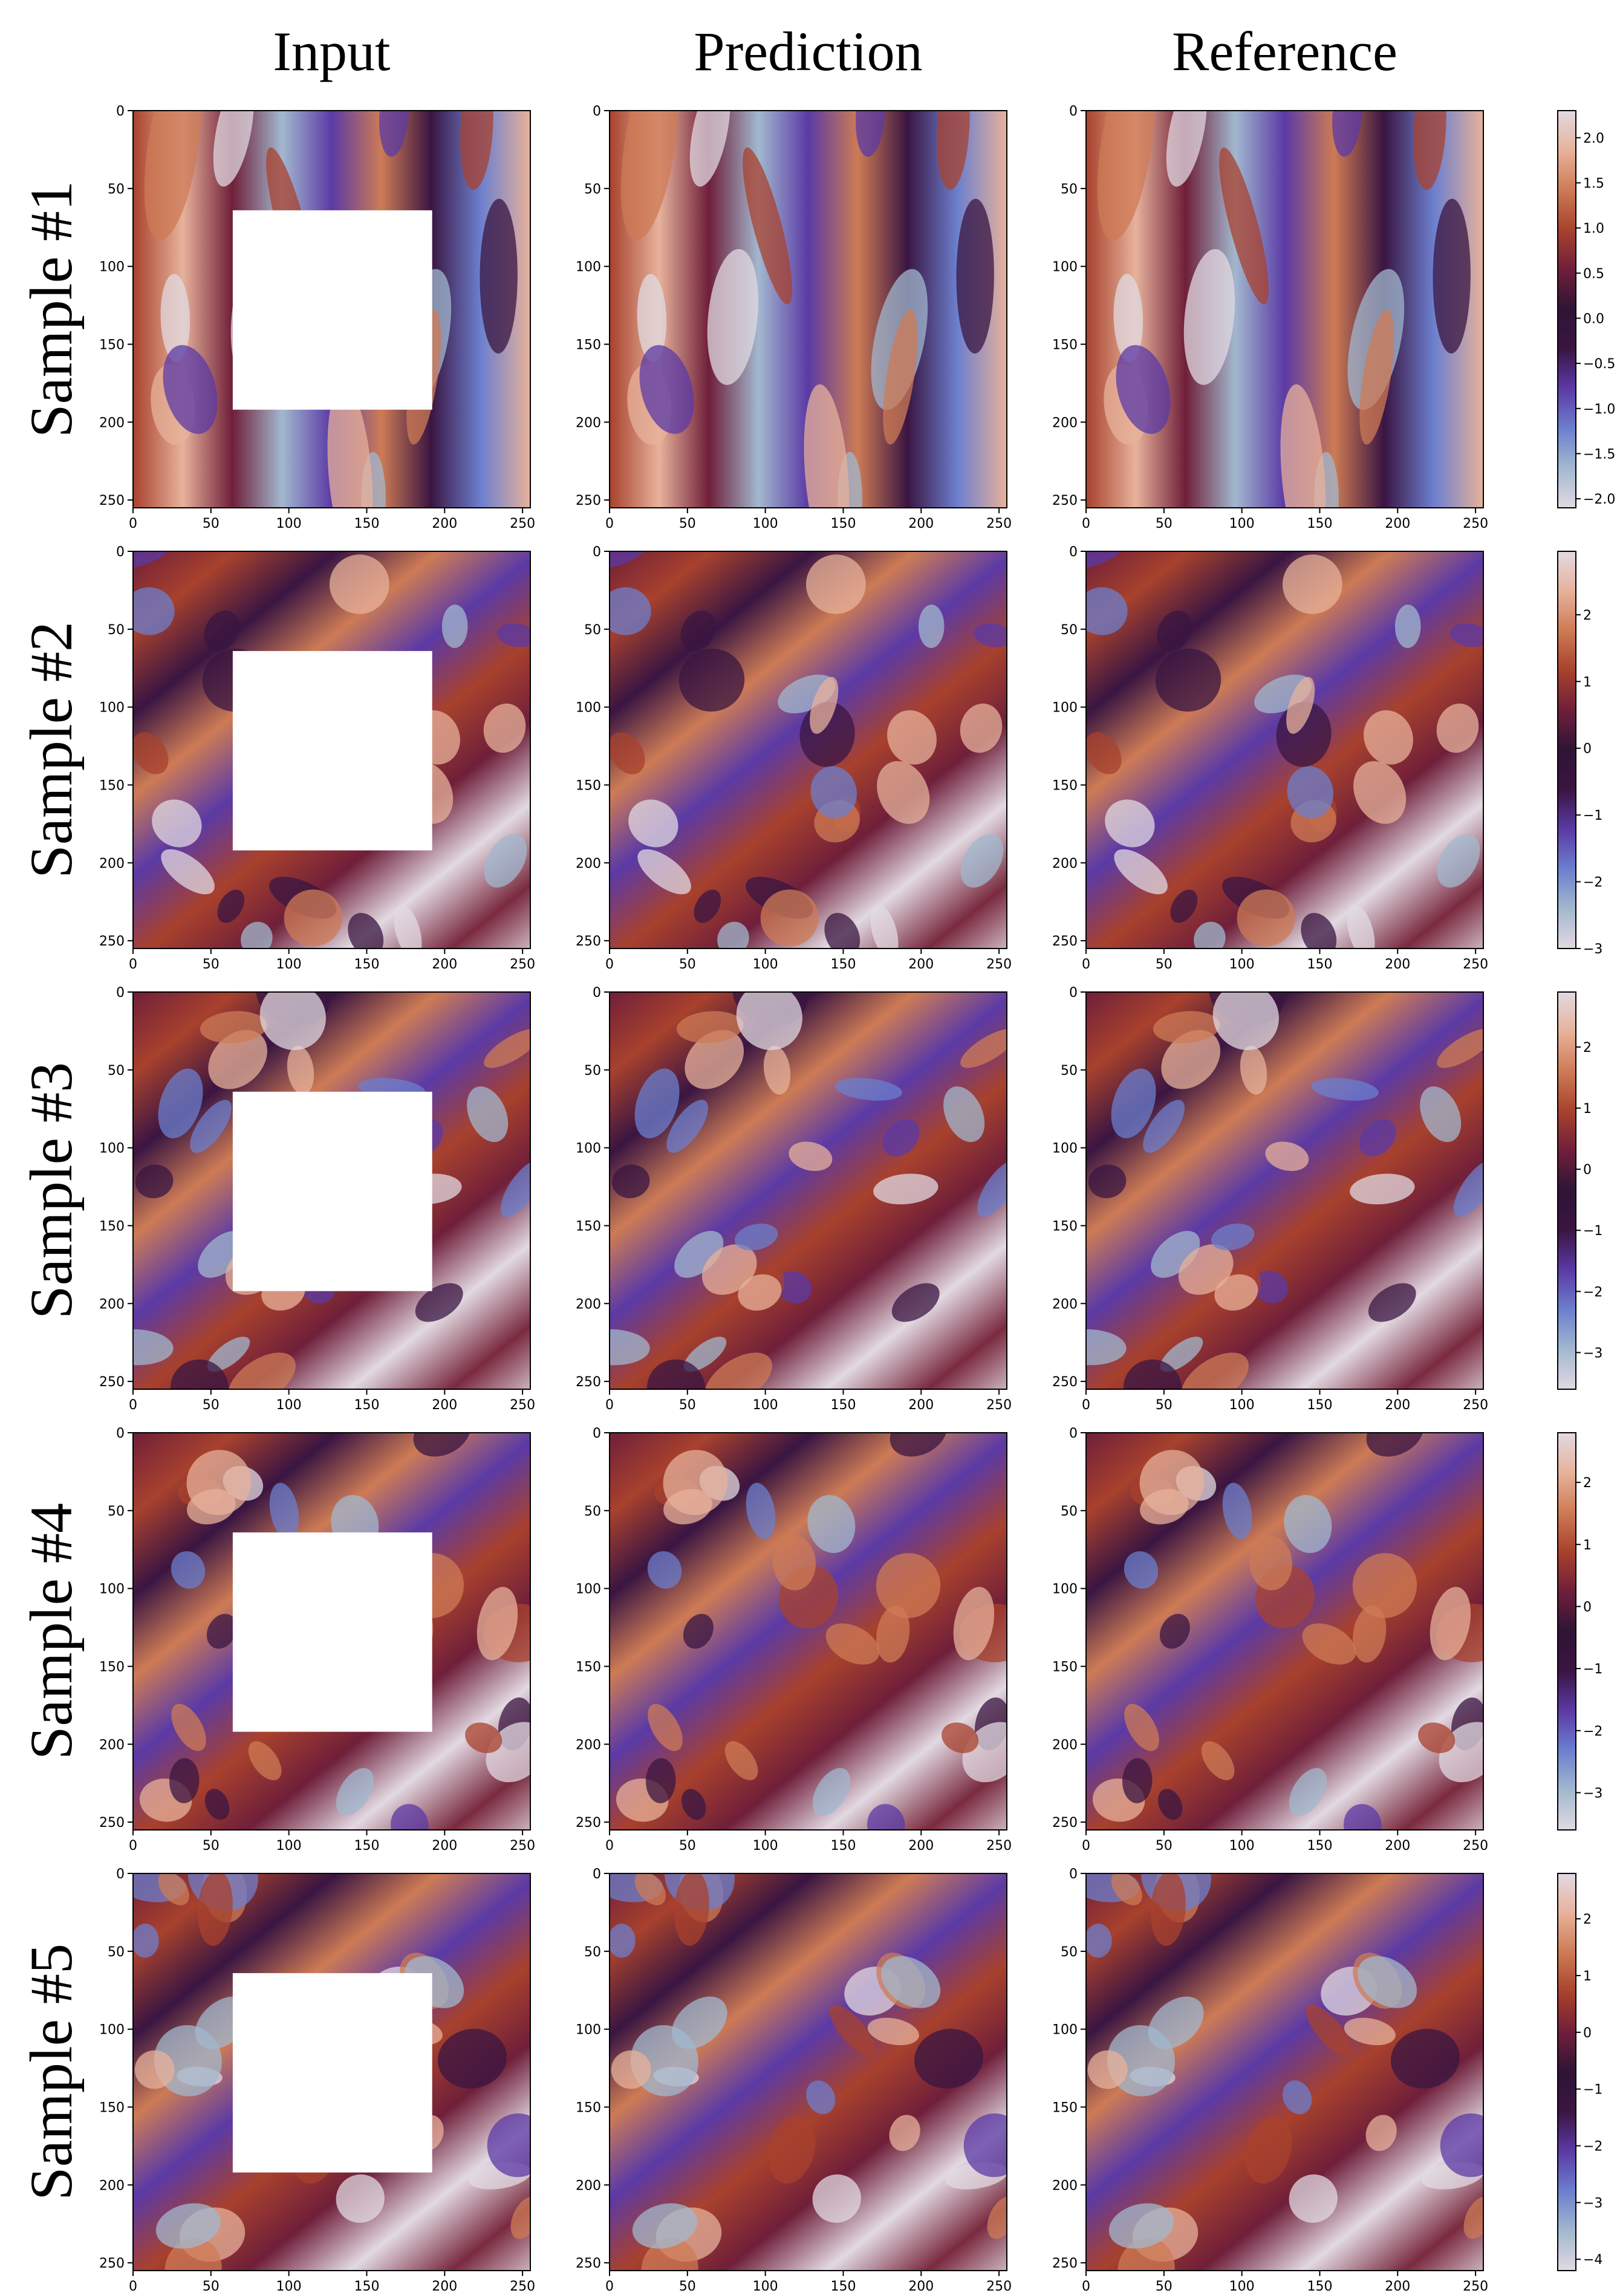 The width and height of the screenshot is (1620, 2296). Describe the element at coordinates (1566, 750) in the screenshot. I see `colorbar-frame` at that location.